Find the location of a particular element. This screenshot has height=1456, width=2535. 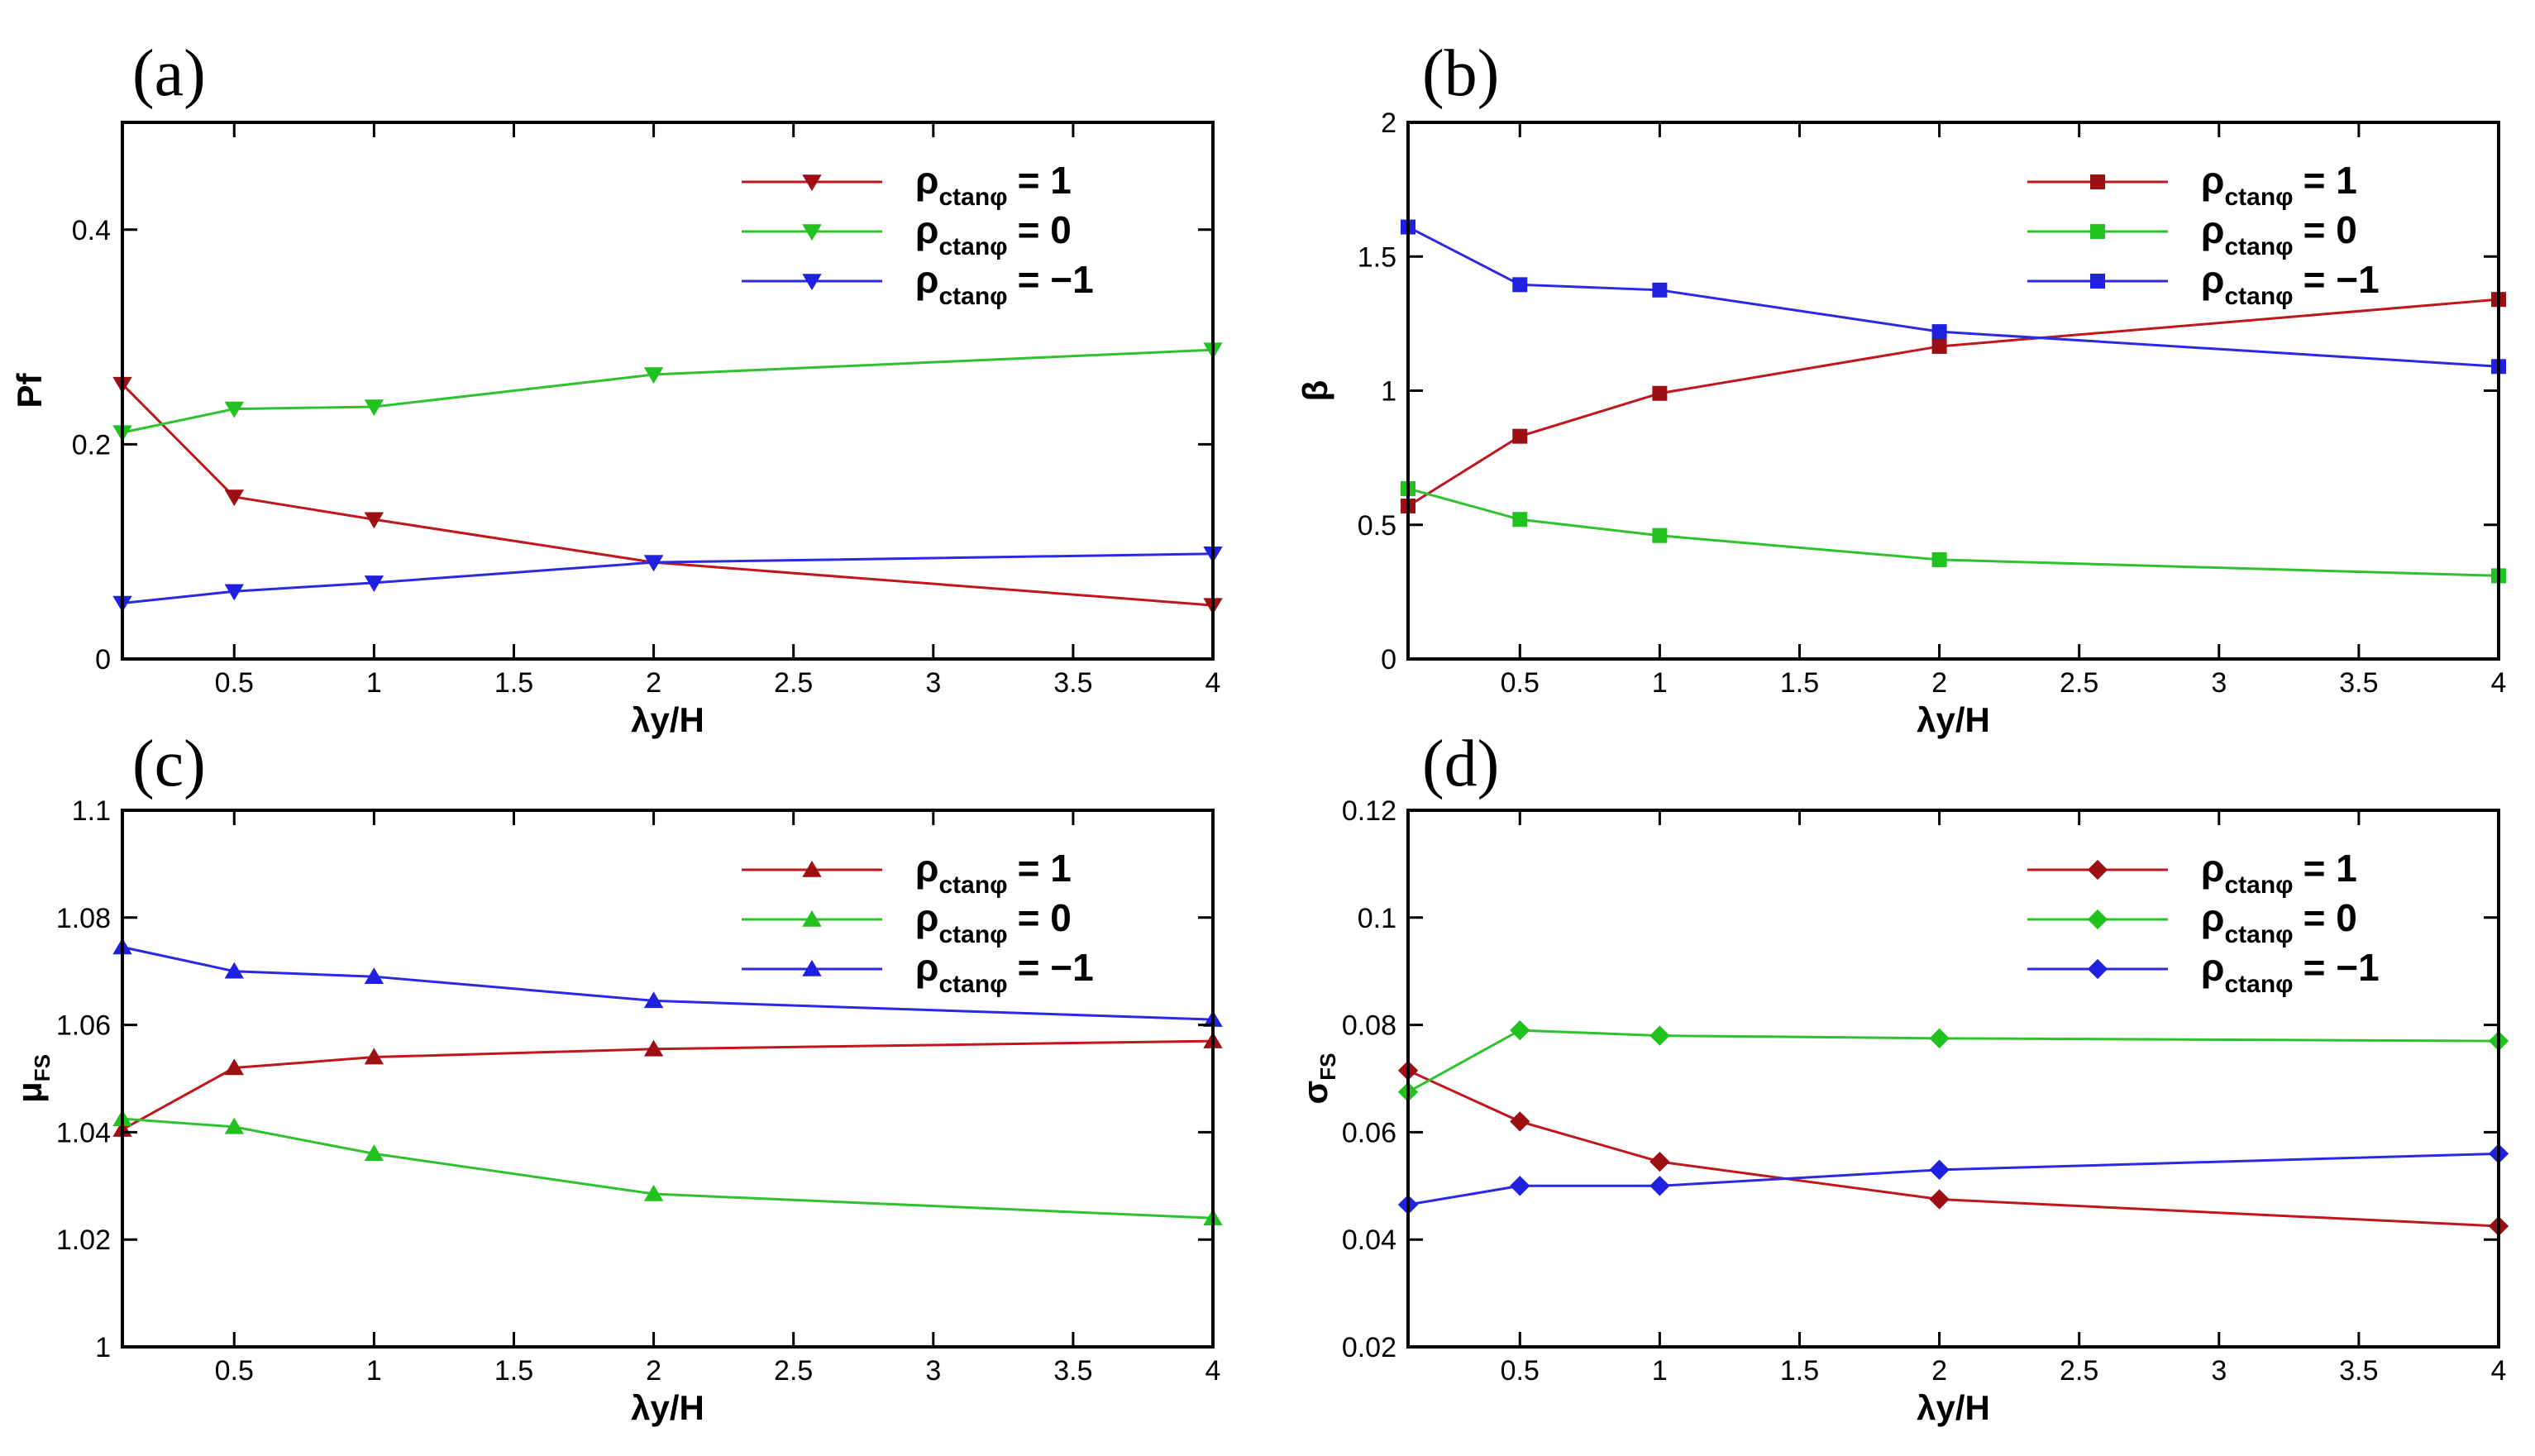

y-tick-label: 2 is located at coordinates (1388, 123).